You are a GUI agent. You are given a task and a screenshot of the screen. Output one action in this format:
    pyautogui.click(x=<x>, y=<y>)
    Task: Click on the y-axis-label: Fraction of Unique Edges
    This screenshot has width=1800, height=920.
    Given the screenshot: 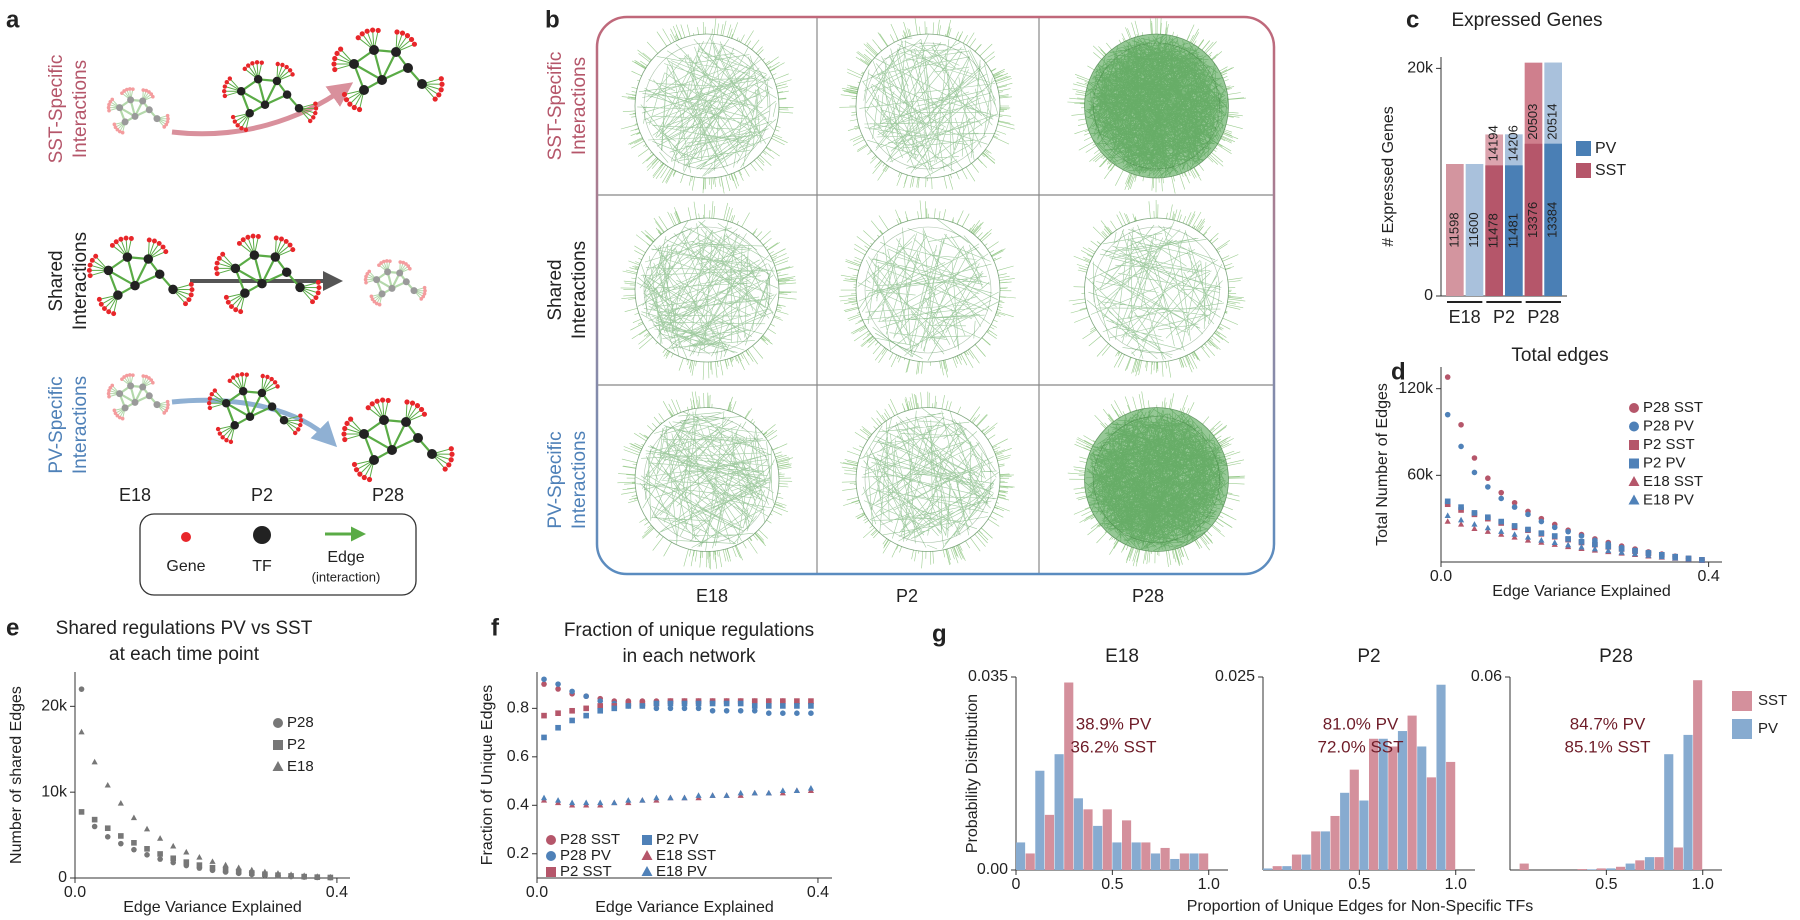 What is the action you would take?
    pyautogui.click(x=487, y=775)
    